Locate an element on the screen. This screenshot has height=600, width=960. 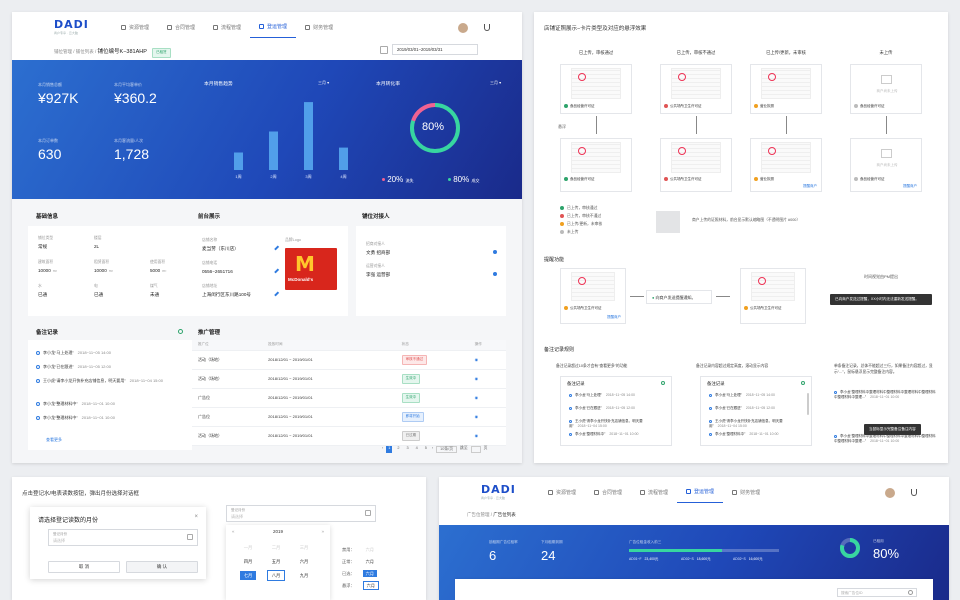
next-year-icon: » is located at coordinates (322, 531).